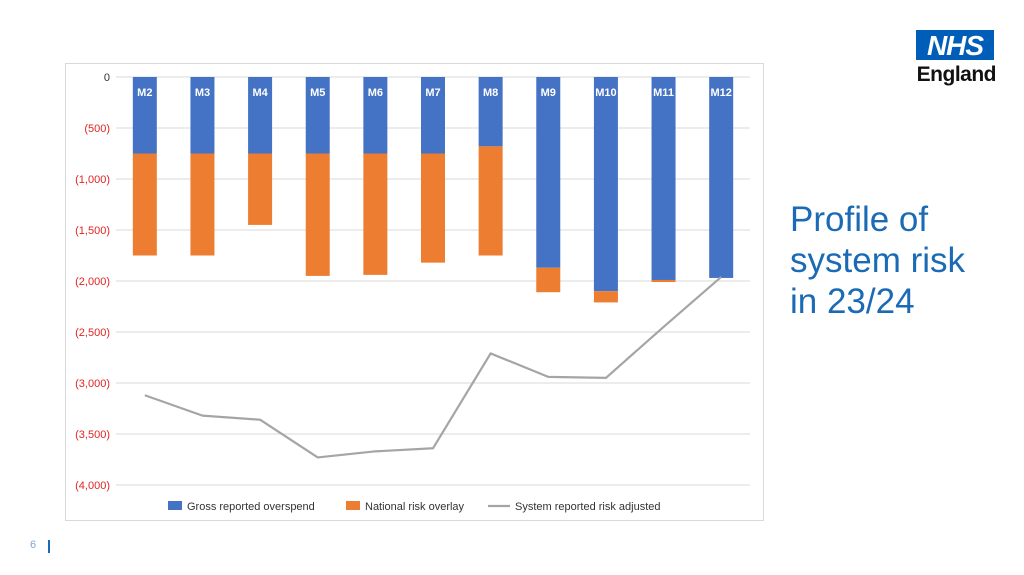 Image resolution: width=1024 pixels, height=575 pixels. What do you see at coordinates (97, 129) in the screenshot?
I see `y-tick-label: (500)` at bounding box center [97, 129].